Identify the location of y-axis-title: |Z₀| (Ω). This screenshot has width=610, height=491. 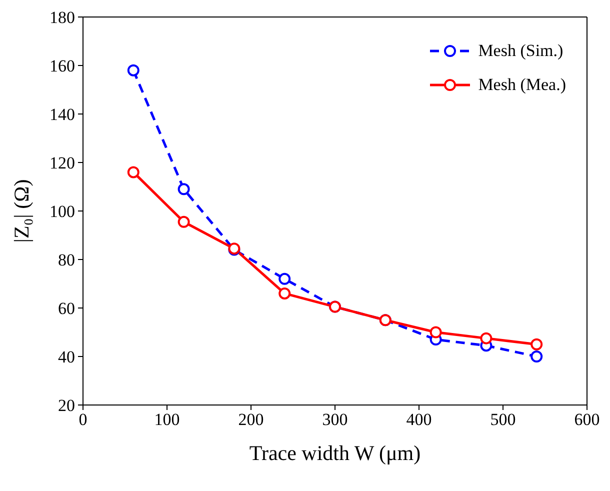
(21, 211).